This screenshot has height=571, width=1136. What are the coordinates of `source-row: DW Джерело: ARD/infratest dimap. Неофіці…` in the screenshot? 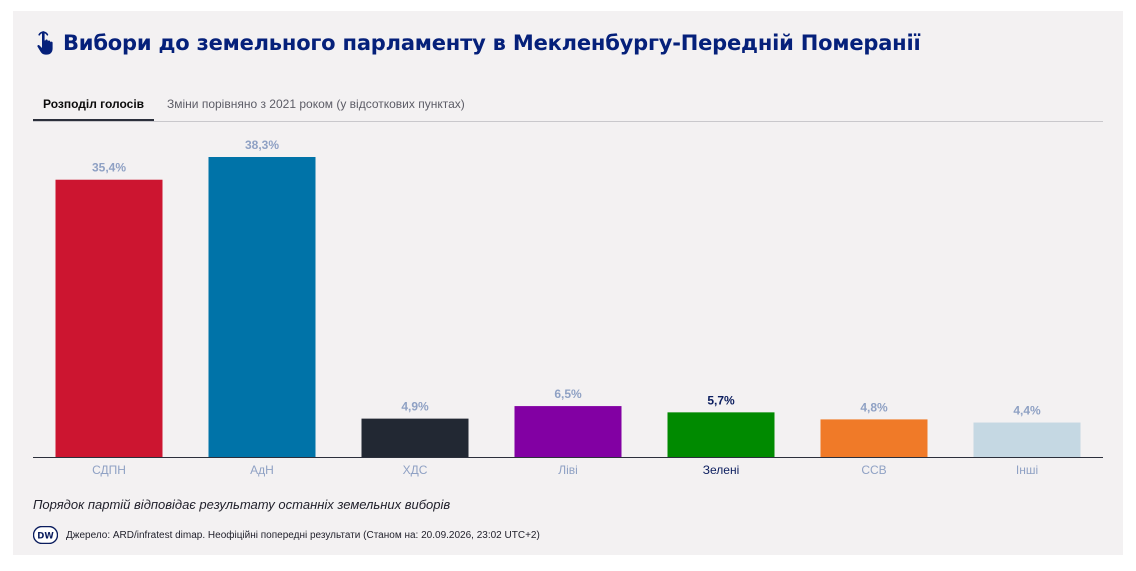 It's located at (286, 535).